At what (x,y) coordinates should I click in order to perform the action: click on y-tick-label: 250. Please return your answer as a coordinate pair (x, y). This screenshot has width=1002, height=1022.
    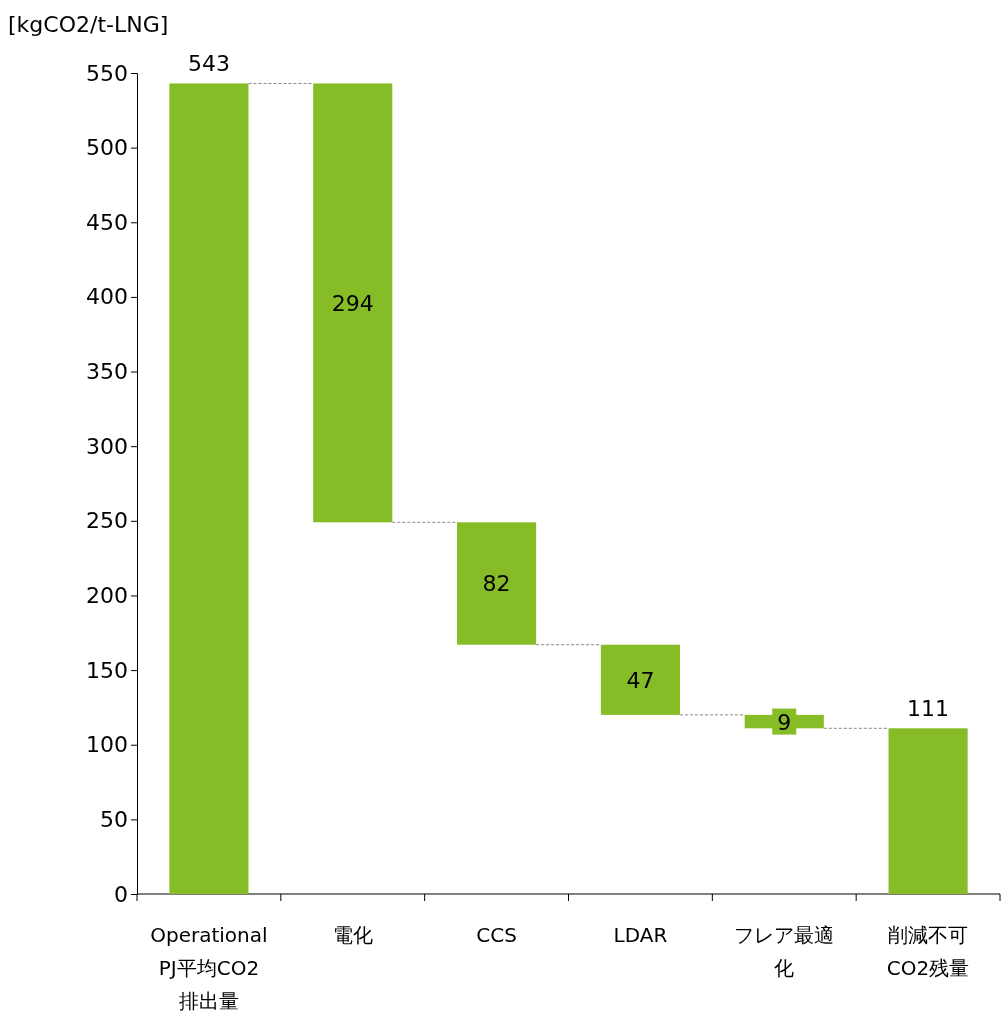
    Looking at the image, I should click on (107, 521).